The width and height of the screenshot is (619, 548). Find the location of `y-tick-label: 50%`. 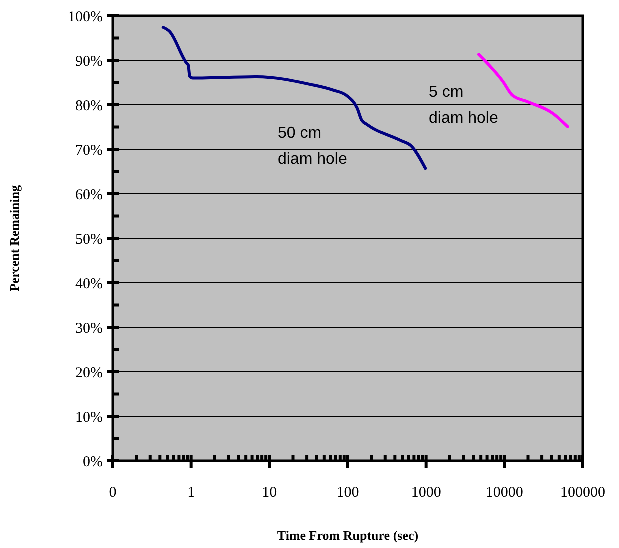

y-tick-label: 50% is located at coordinates (89, 240).